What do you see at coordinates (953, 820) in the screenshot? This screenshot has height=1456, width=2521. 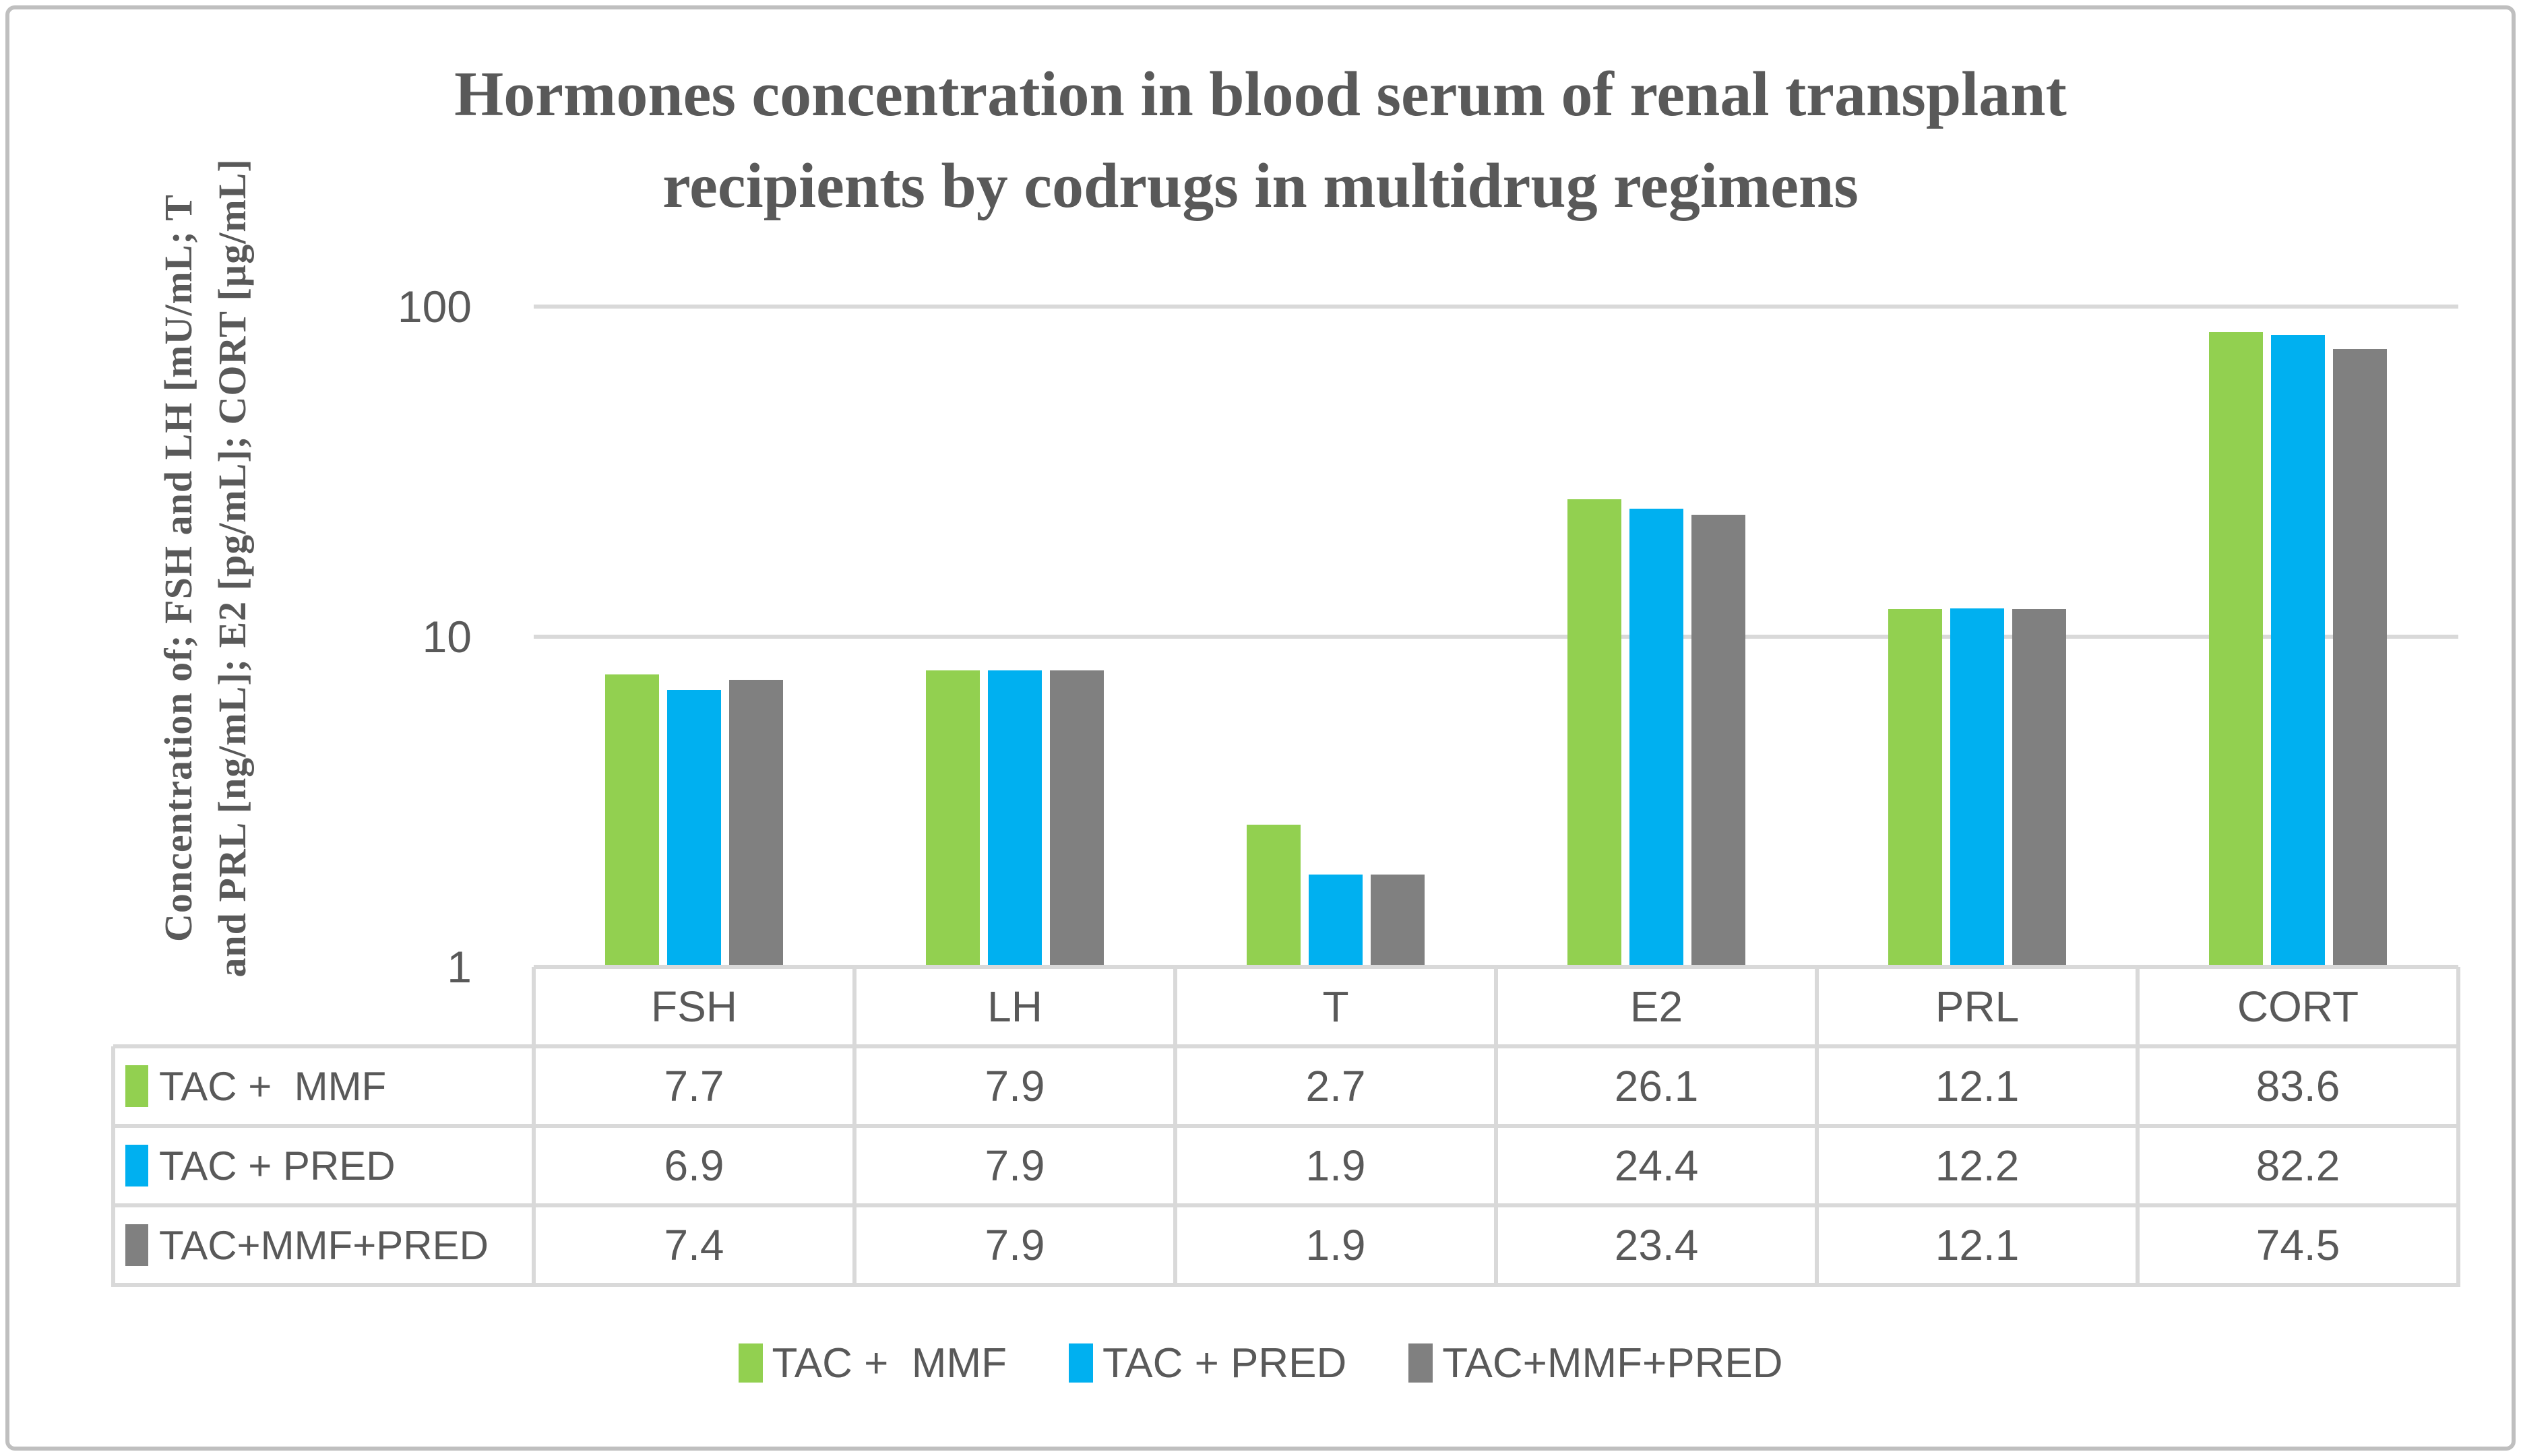 I see `bar-TAC+MMF-LH` at bounding box center [953, 820].